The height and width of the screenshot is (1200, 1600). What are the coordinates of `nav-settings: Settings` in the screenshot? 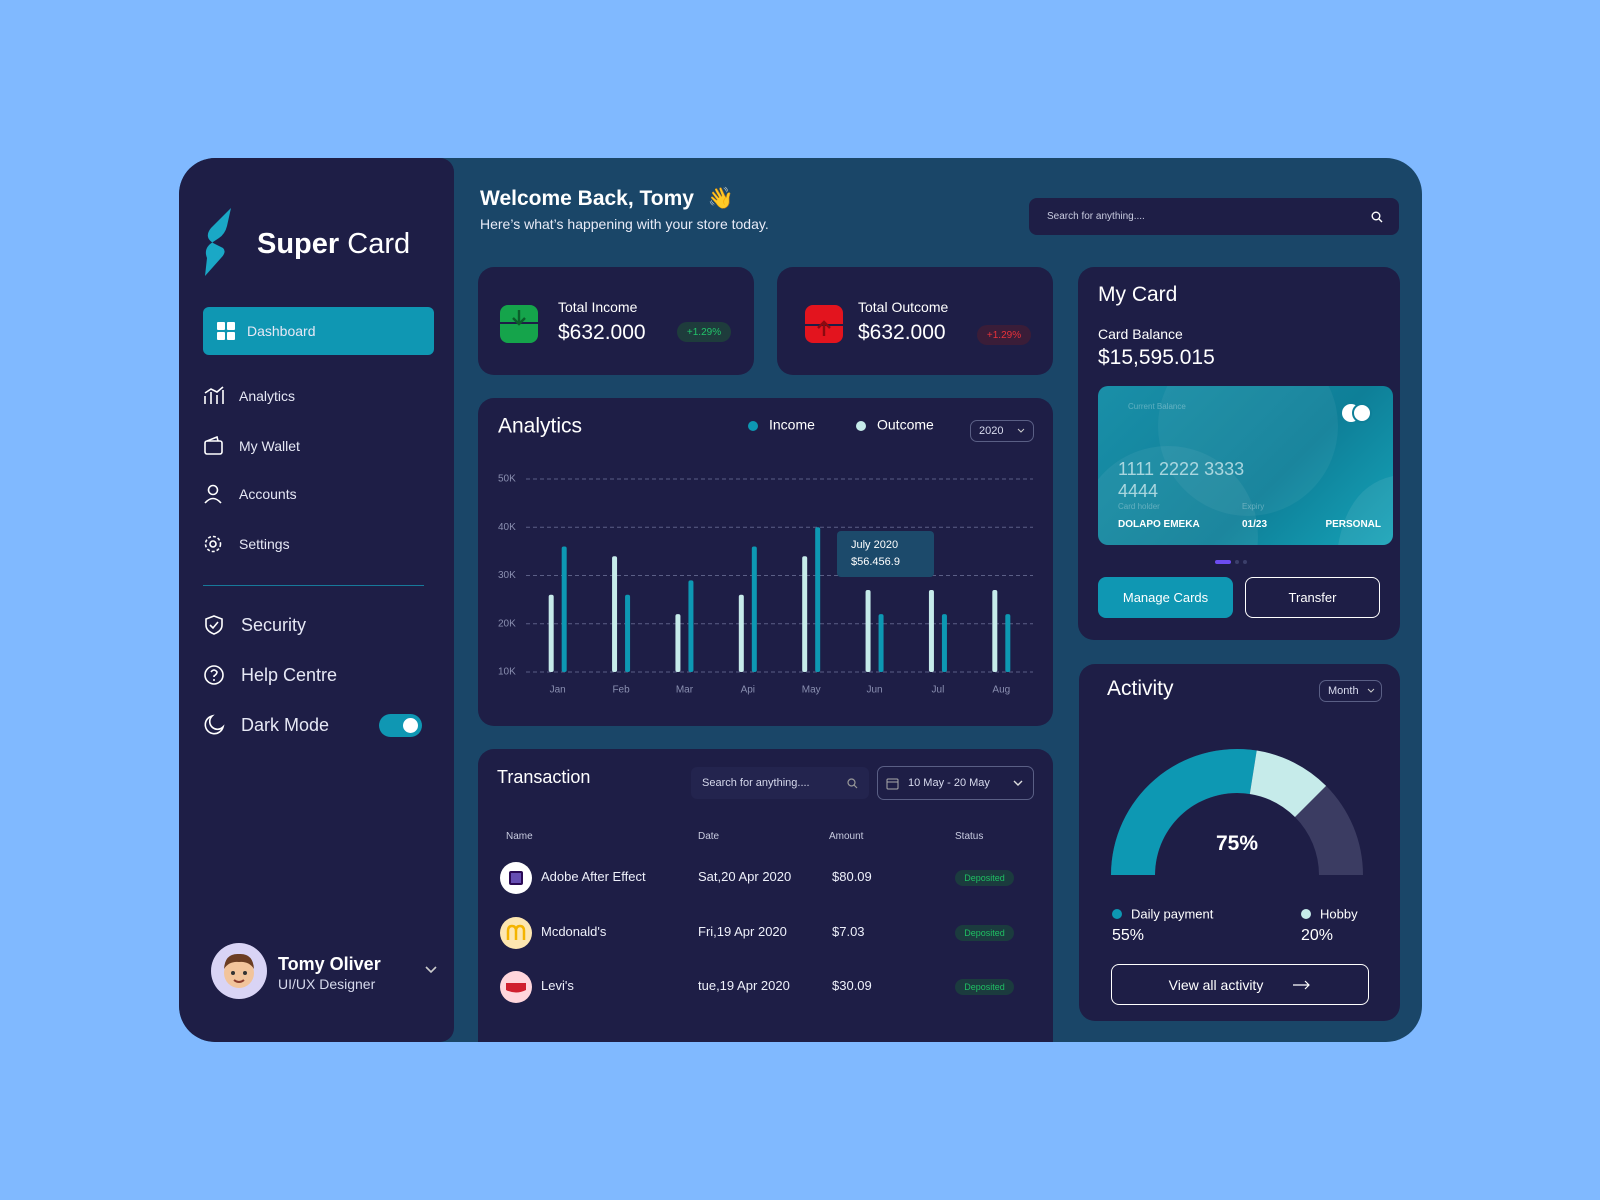 It's located at (246, 544).